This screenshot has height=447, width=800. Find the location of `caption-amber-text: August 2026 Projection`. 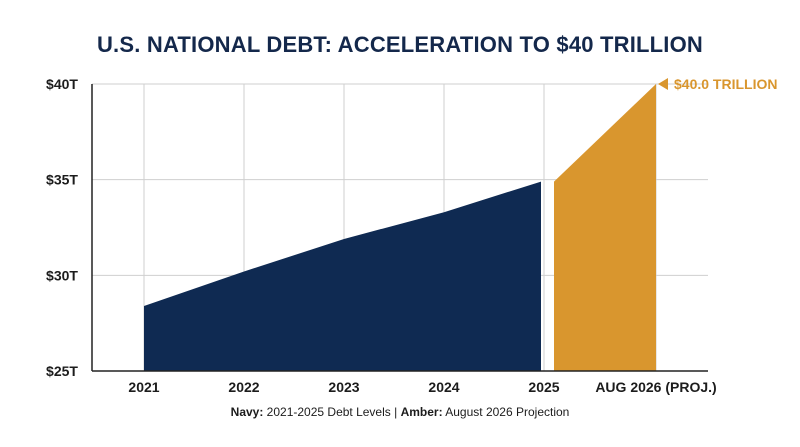

caption-amber-text: August 2026 Projection is located at coordinates (506, 412).